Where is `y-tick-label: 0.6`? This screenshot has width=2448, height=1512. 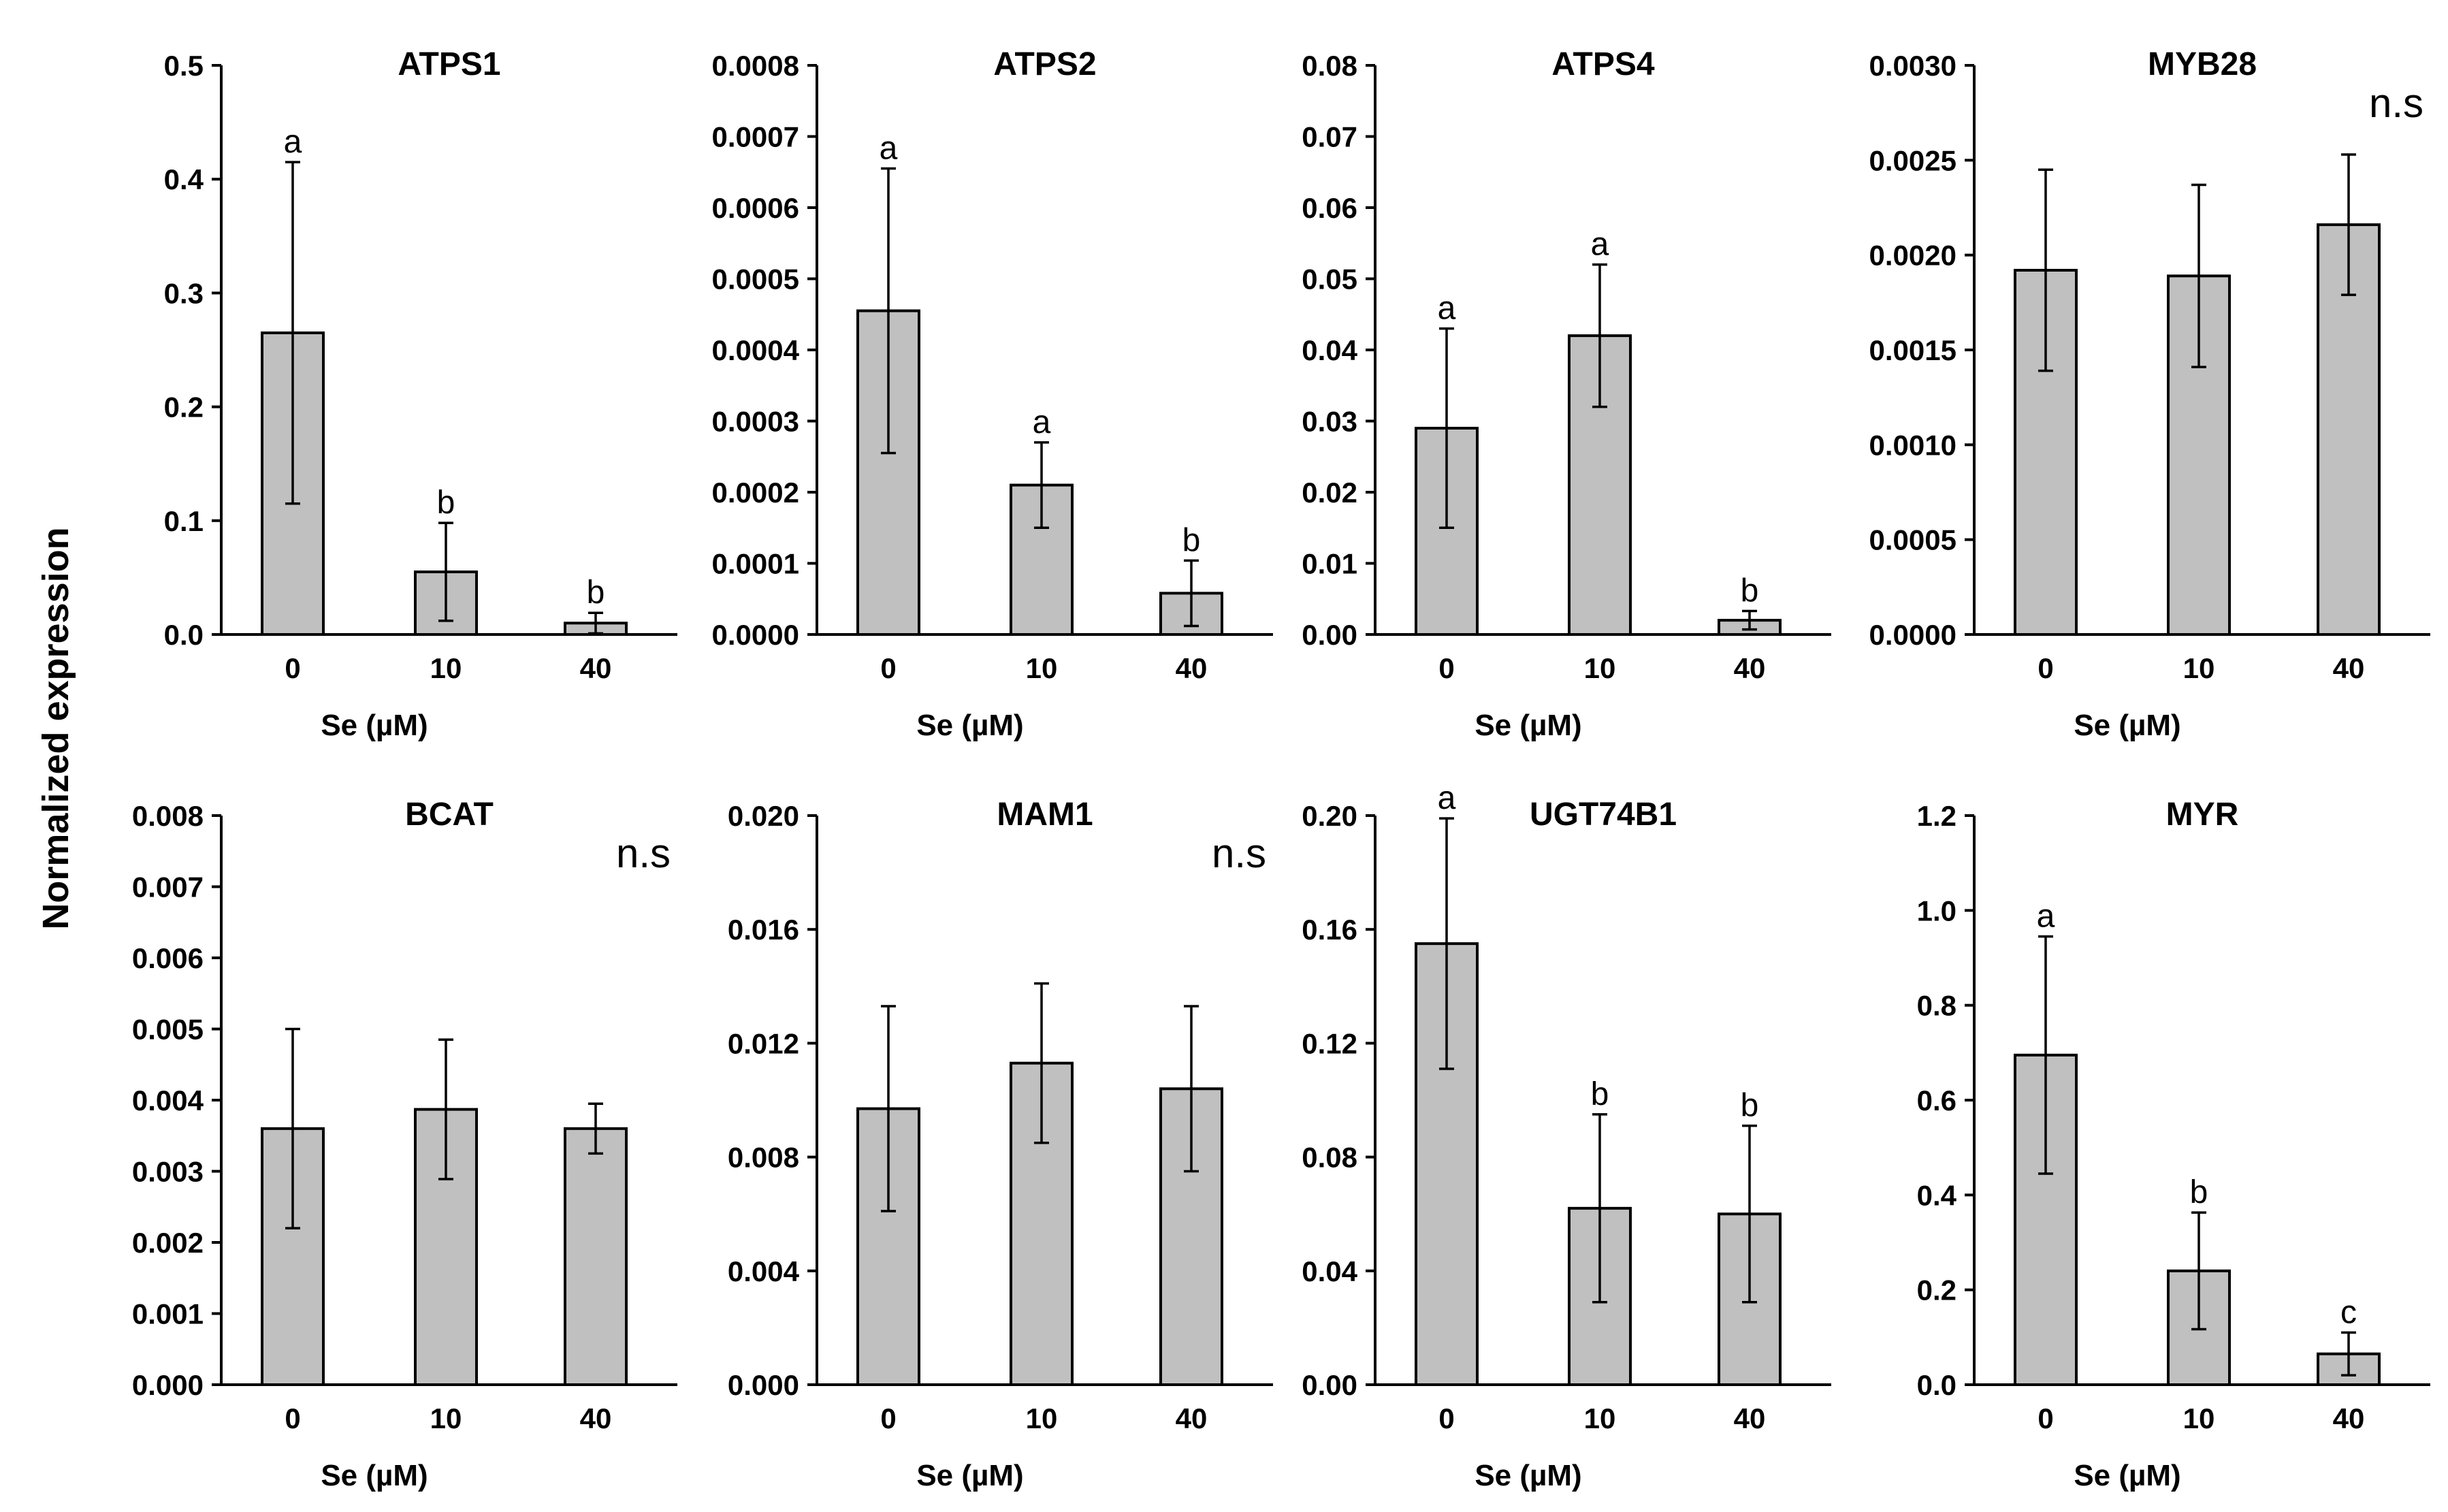
y-tick-label: 0.6 is located at coordinates (1937, 1100).